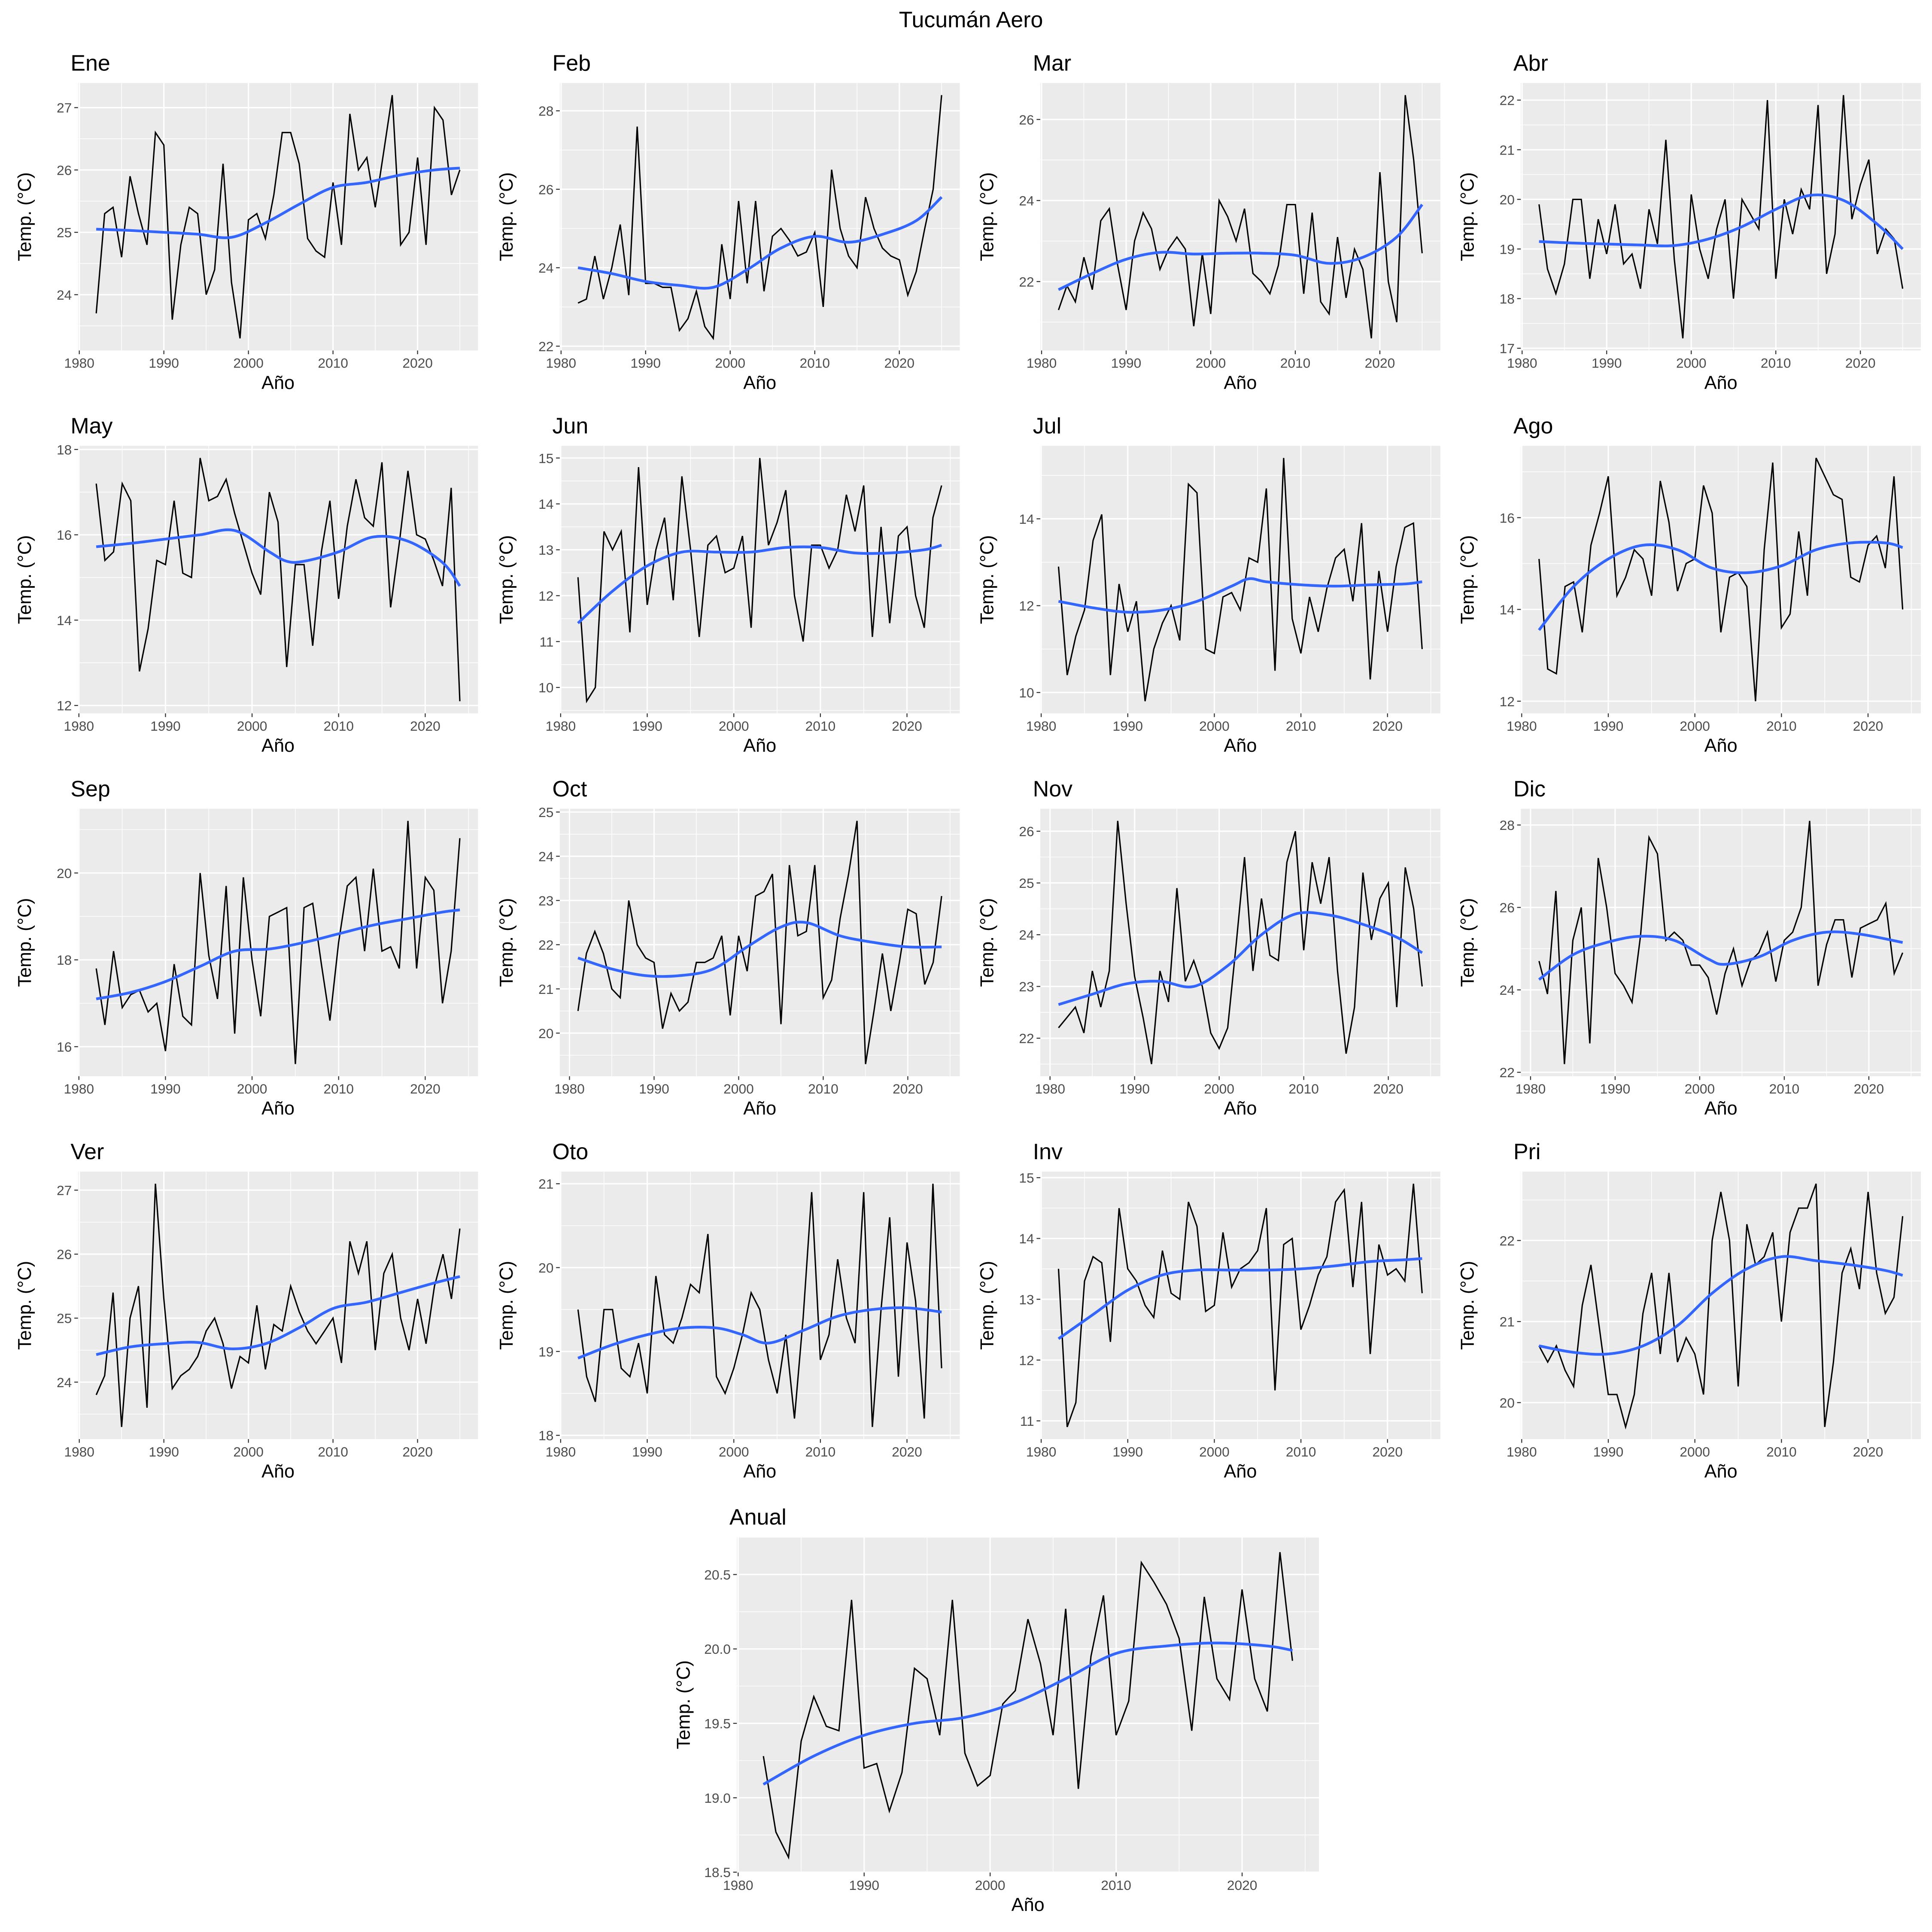 Image resolution: width=1932 pixels, height=1932 pixels. What do you see at coordinates (1533, 426) in the screenshot?
I see `panel-title: Ago` at bounding box center [1533, 426].